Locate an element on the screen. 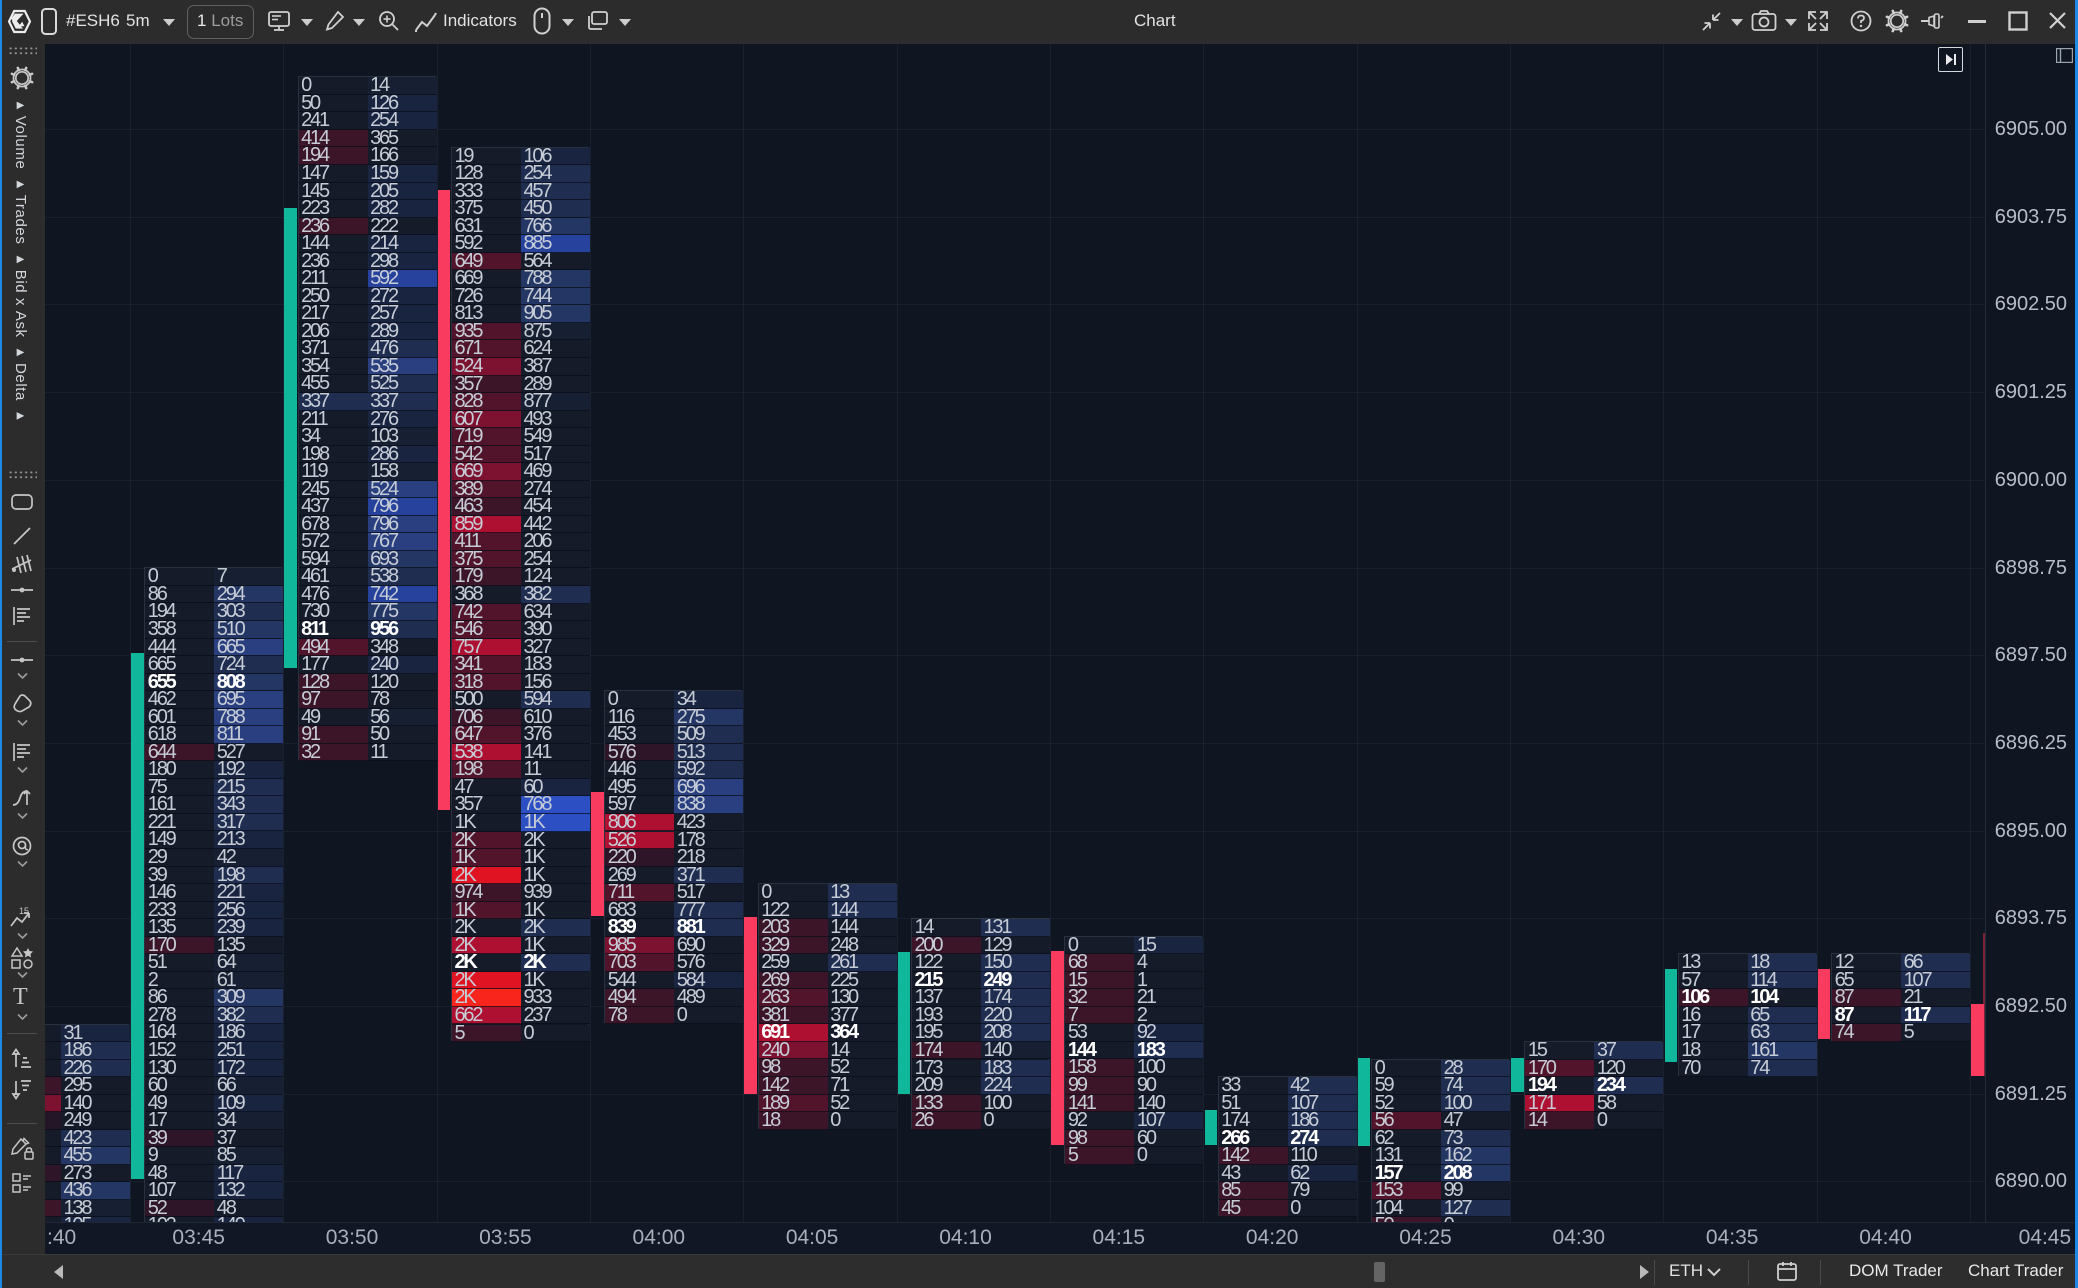 This screenshot has width=2078, height=1288. svg-text: 15 is located at coordinates (24, 911).